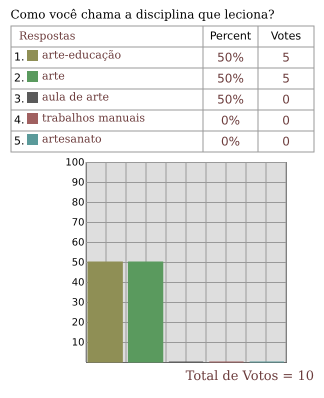 The image size is (324, 398). I want to click on text: Respostas, so click(47, 36).